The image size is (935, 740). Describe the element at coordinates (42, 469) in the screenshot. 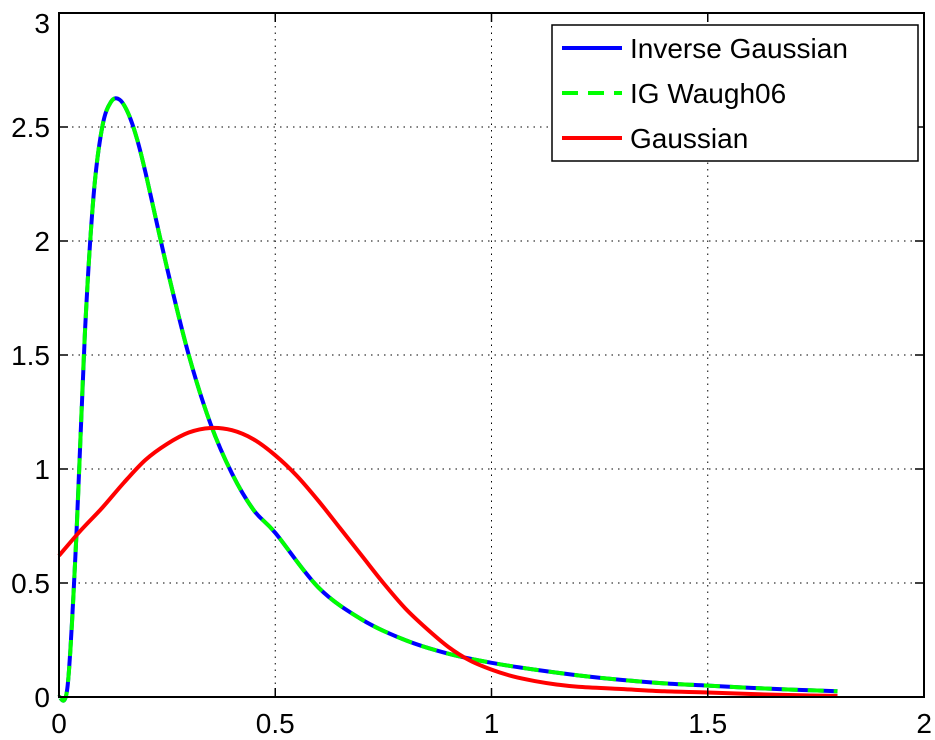

I see `y-tick-label: 1` at that location.